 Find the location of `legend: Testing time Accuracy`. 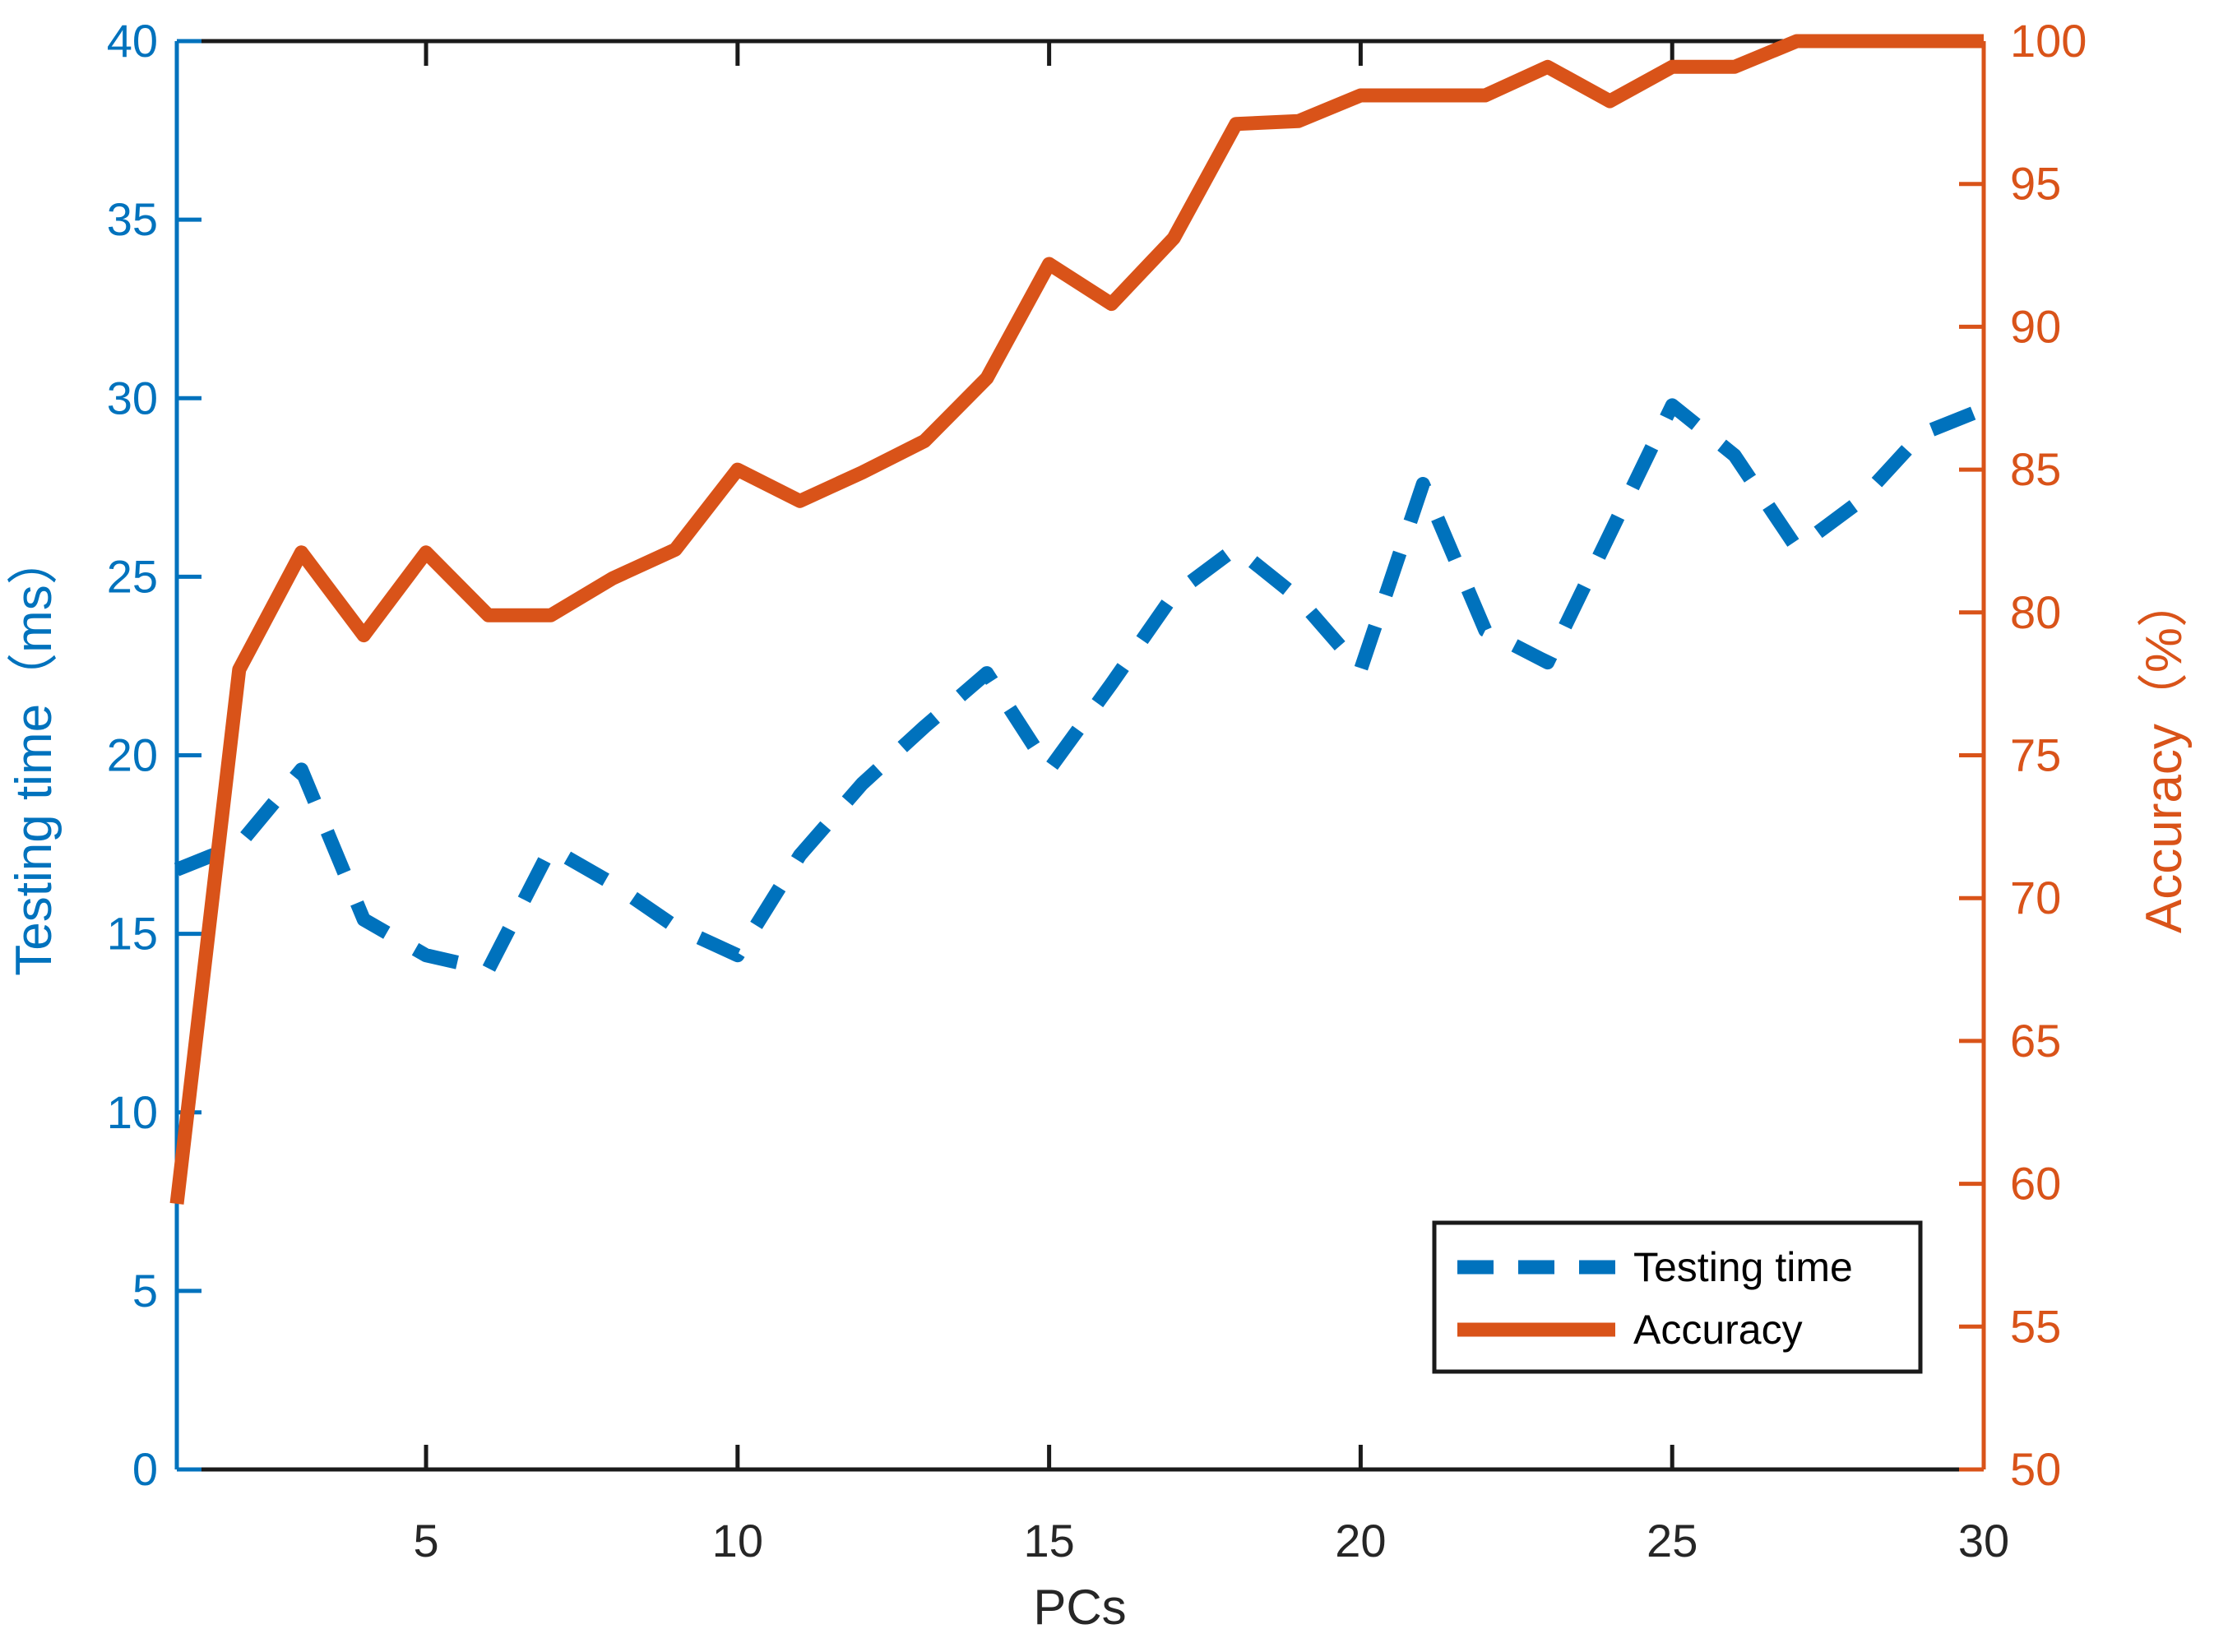

legend: Testing time Accuracy is located at coordinates (1677, 1297).